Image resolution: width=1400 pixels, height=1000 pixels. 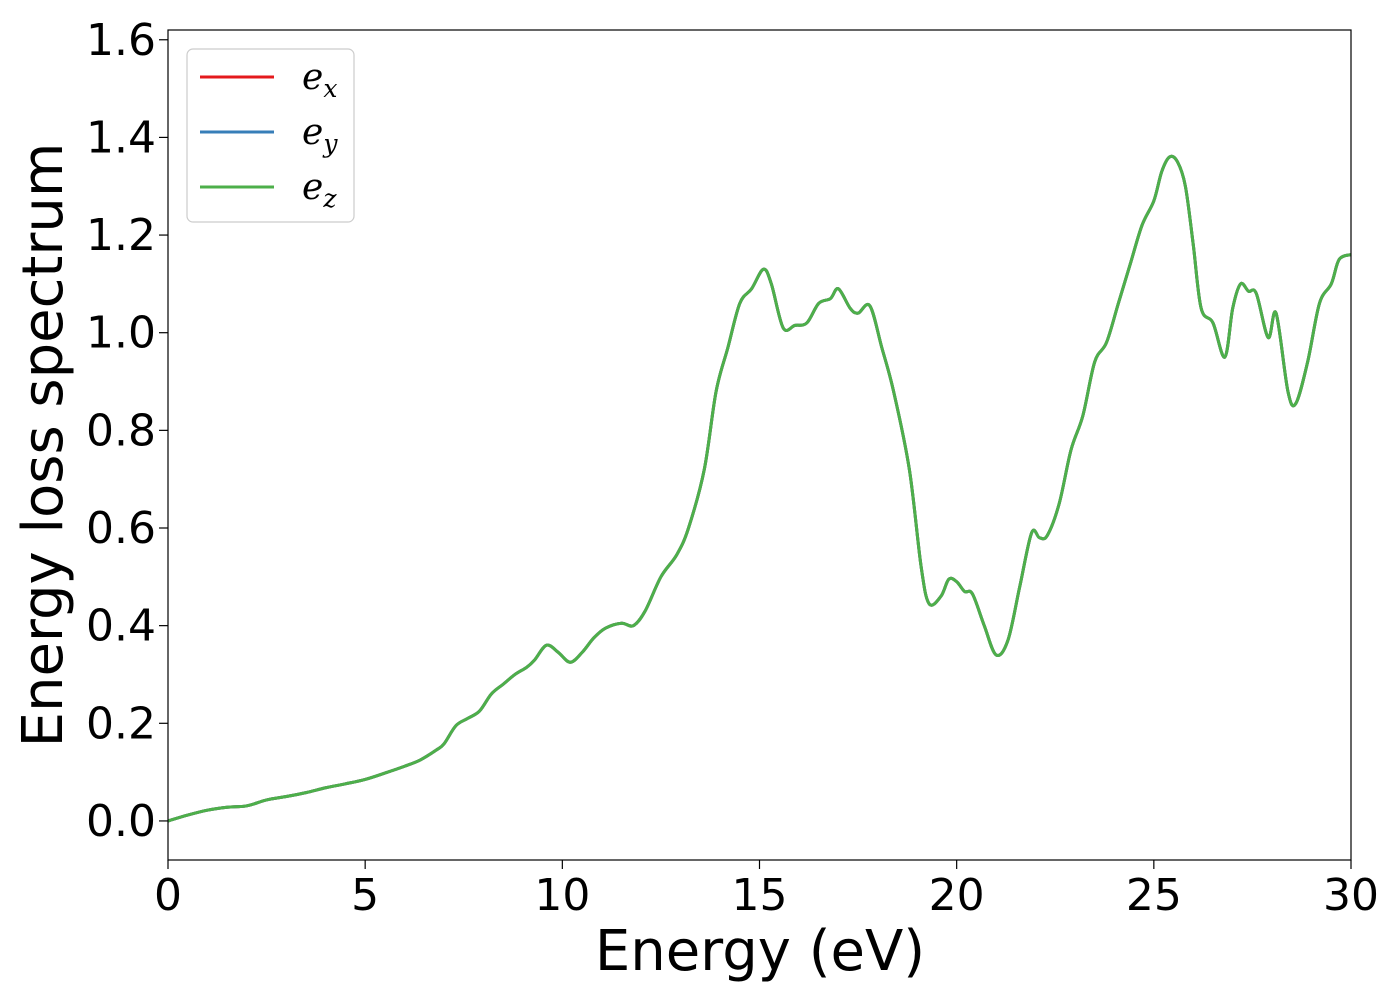 What do you see at coordinates (121, 40) in the screenshot?
I see `y-tick-label: 1.6` at bounding box center [121, 40].